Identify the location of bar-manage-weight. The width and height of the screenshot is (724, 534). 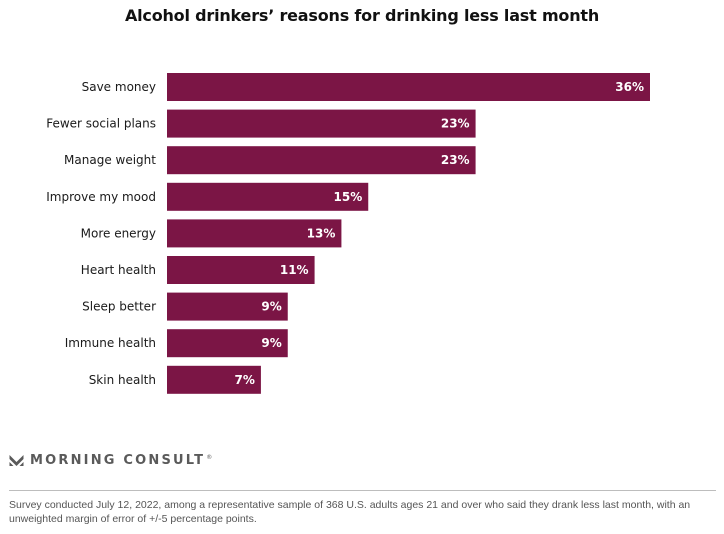
(321, 160).